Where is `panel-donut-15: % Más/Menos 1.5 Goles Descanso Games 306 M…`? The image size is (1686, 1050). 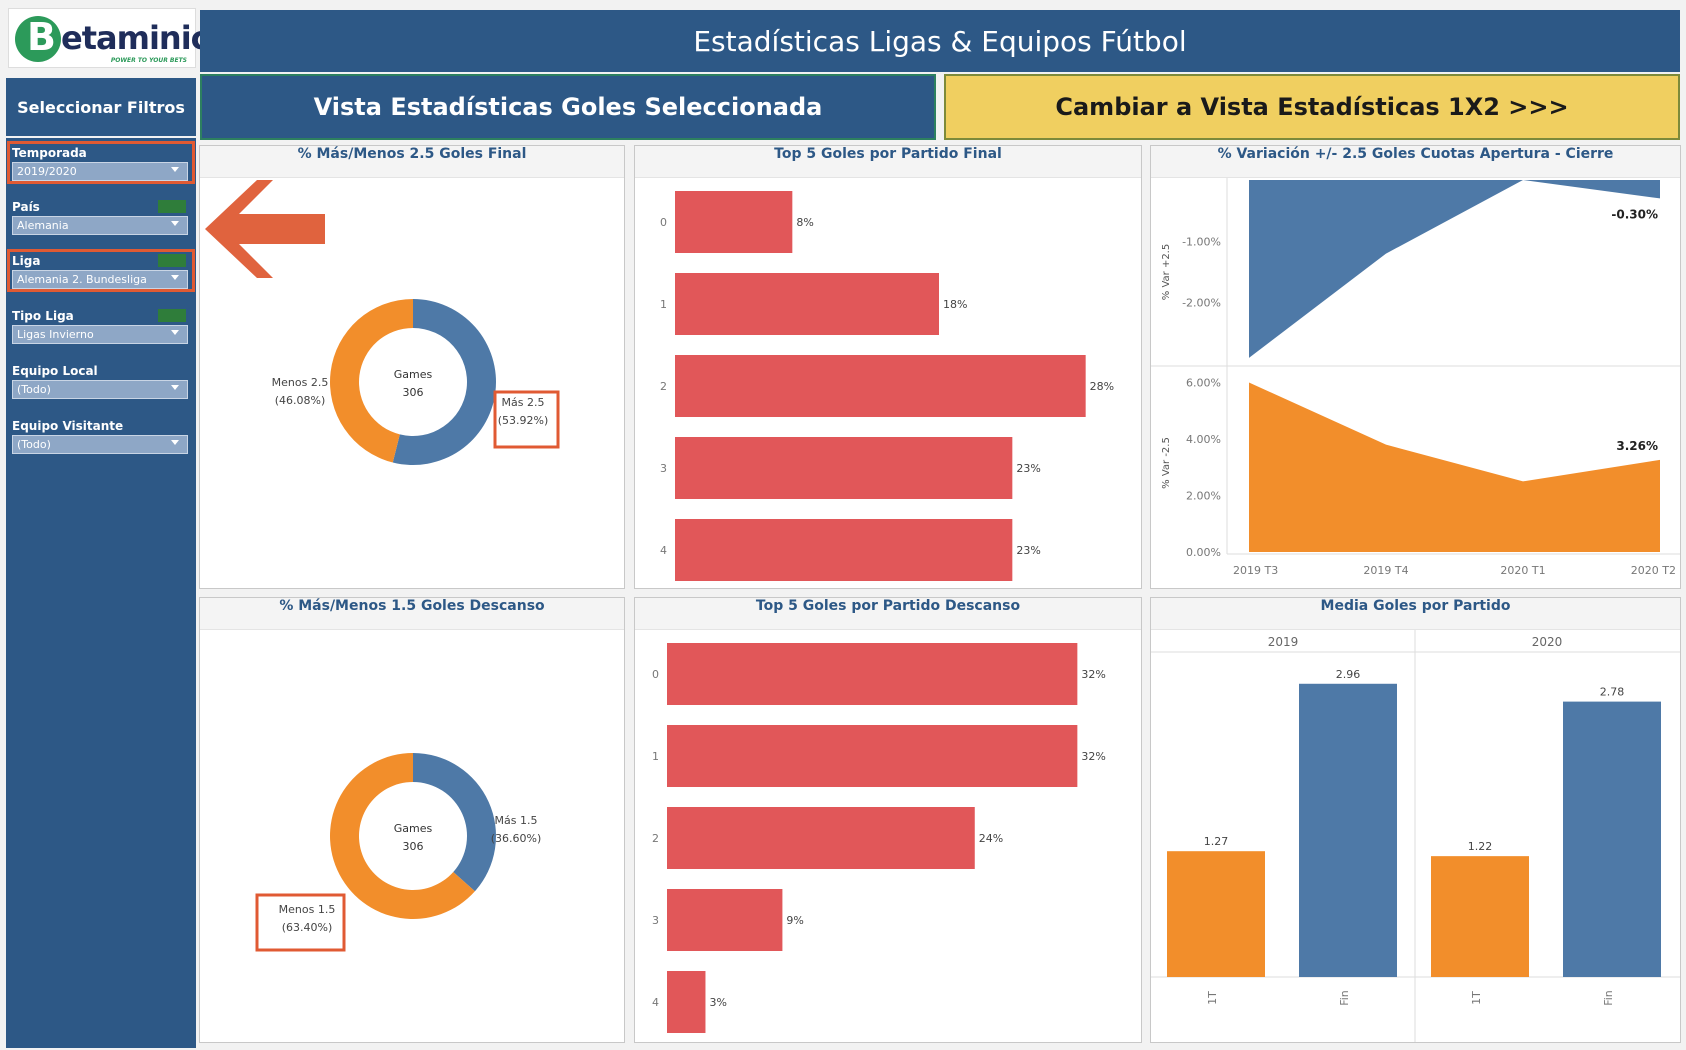
panel-donut-15: % Más/Menos 1.5 Goles Descanso Games 306 M… is located at coordinates (412, 820).